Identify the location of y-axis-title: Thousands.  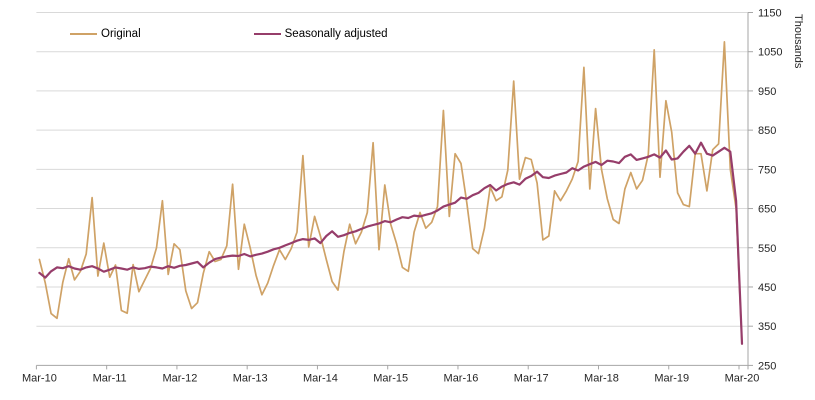
(798, 41).